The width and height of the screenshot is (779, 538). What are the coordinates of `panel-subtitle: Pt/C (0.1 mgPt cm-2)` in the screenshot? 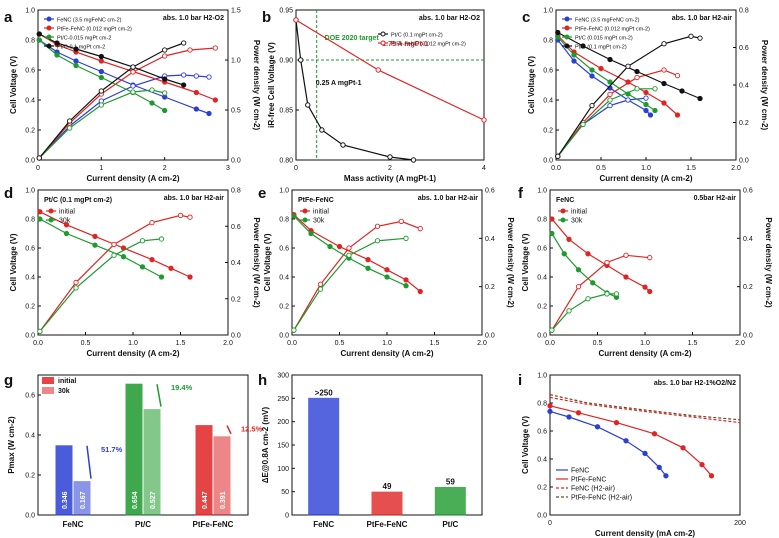 It's located at (78, 200).